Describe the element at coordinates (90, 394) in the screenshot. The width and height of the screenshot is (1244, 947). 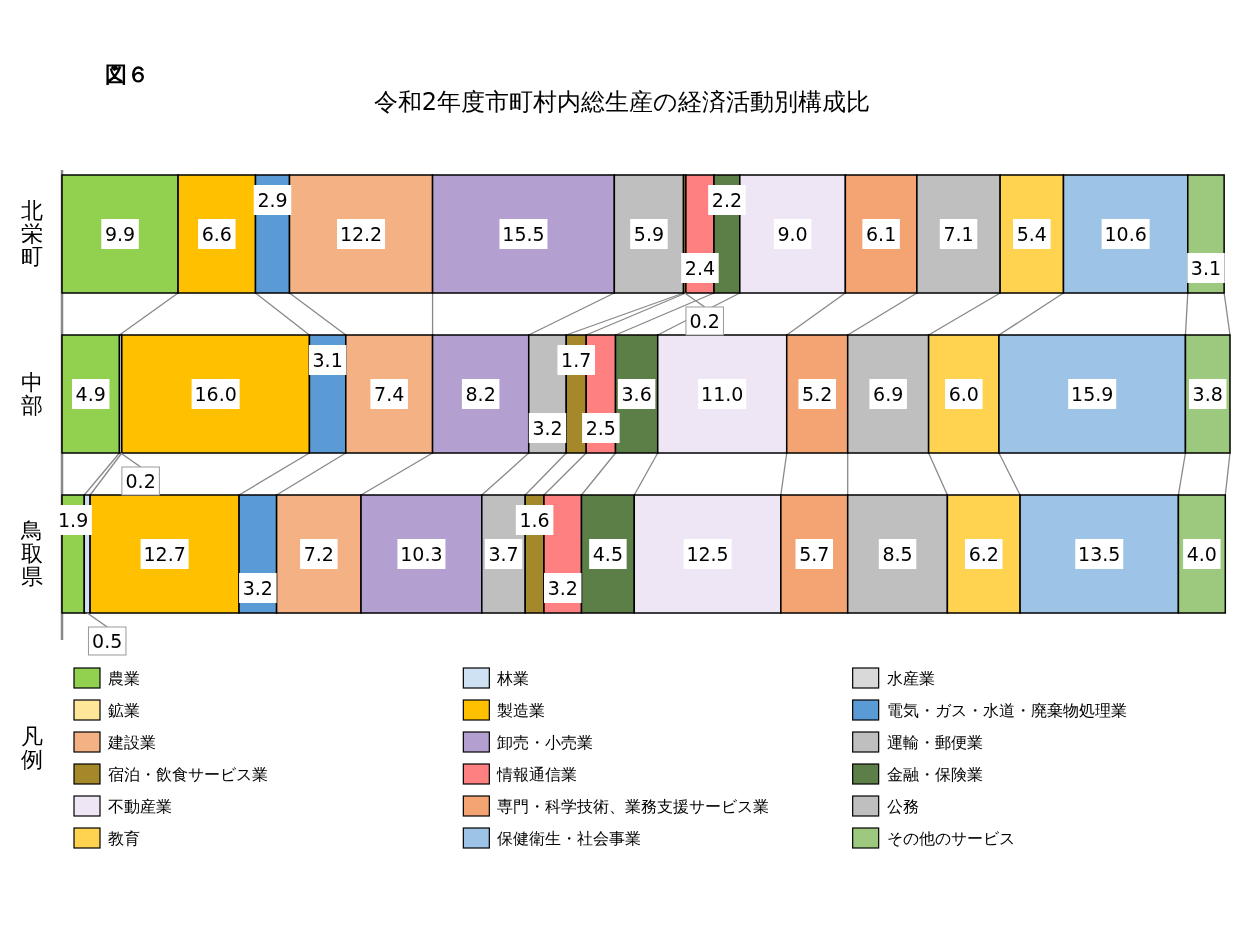
I see `data-label: 4.9` at that location.